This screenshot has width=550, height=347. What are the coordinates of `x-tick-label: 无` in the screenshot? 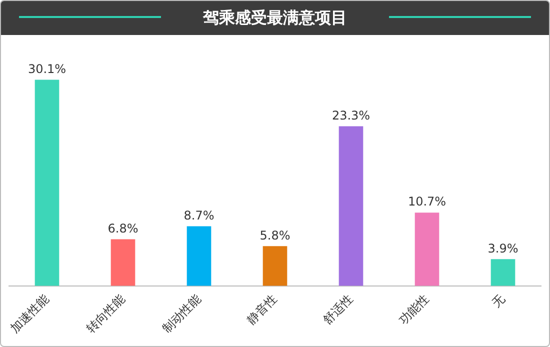 It's located at (498, 301).